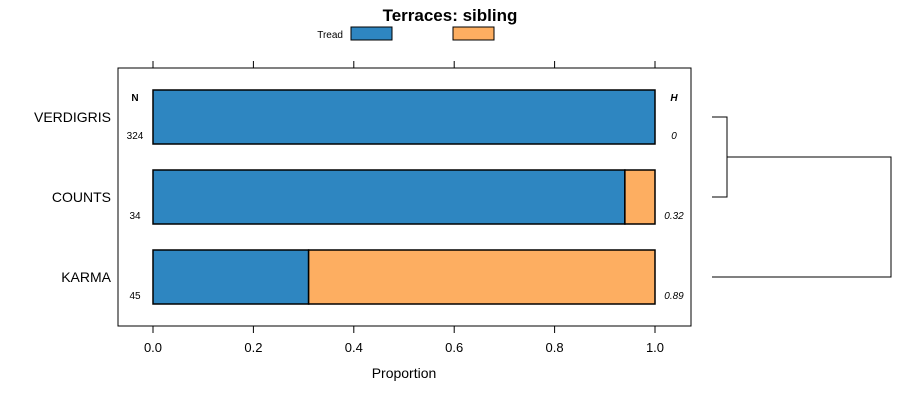  What do you see at coordinates (404, 117) in the screenshot?
I see `bar-verdigris-tread` at bounding box center [404, 117].